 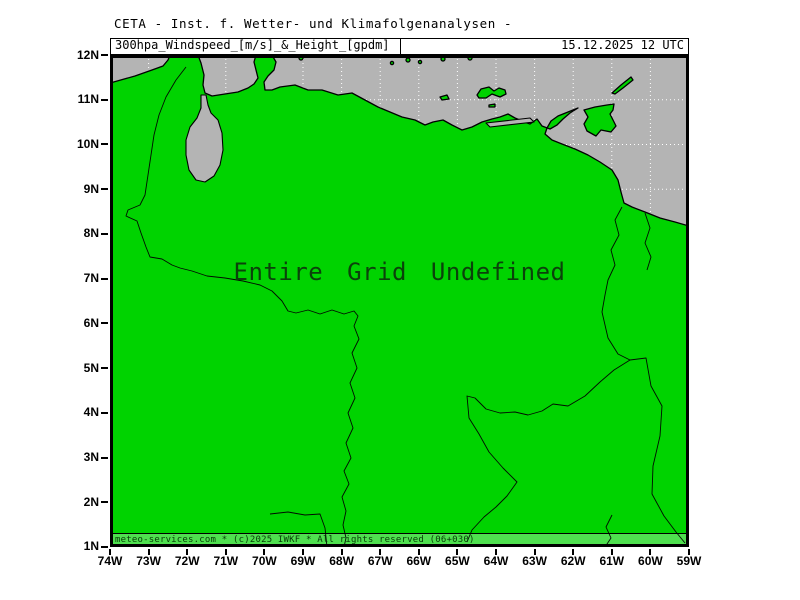 I want to click on lat-tick-label: 3N, so click(x=91, y=457).